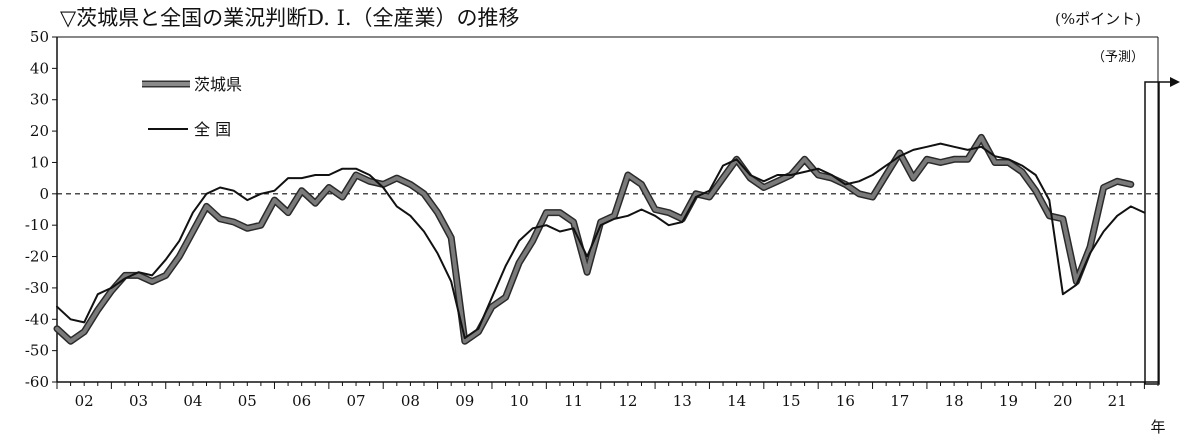 This screenshot has width=1184, height=434. Describe the element at coordinates (790, 401) in the screenshot. I see `x-tick-label: 15` at that location.